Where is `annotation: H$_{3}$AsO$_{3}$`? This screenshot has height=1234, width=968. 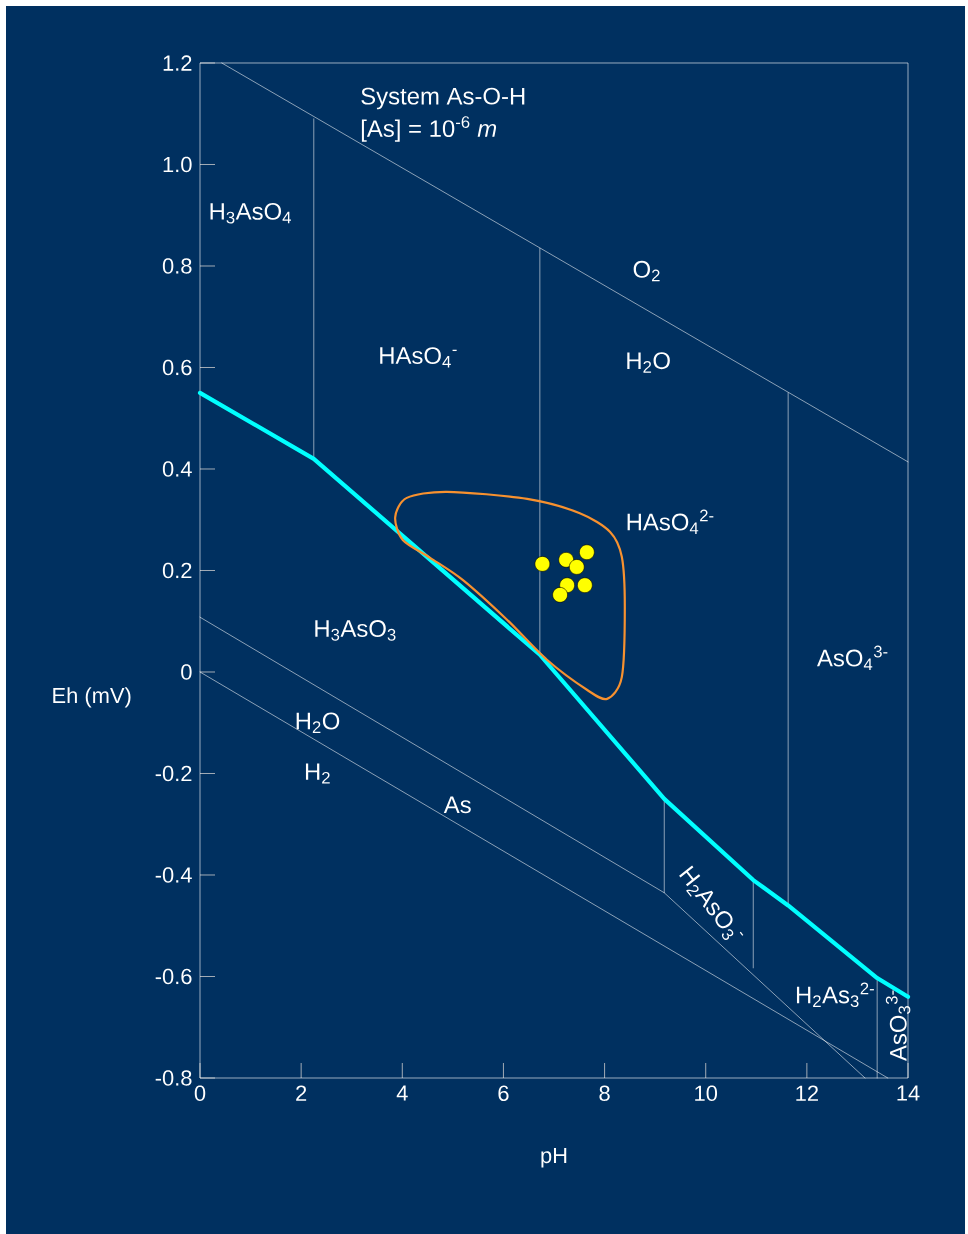
annotation: H$_{3}$AsO$_{3}$ is located at coordinates (355, 630).